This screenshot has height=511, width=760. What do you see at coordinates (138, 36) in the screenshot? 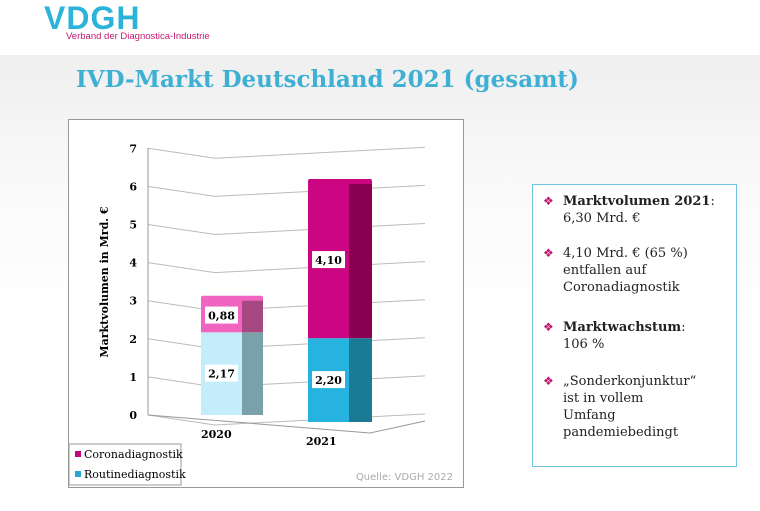
I see `logo-subtitle: Verband der Diagnostica-Industrie` at bounding box center [138, 36].